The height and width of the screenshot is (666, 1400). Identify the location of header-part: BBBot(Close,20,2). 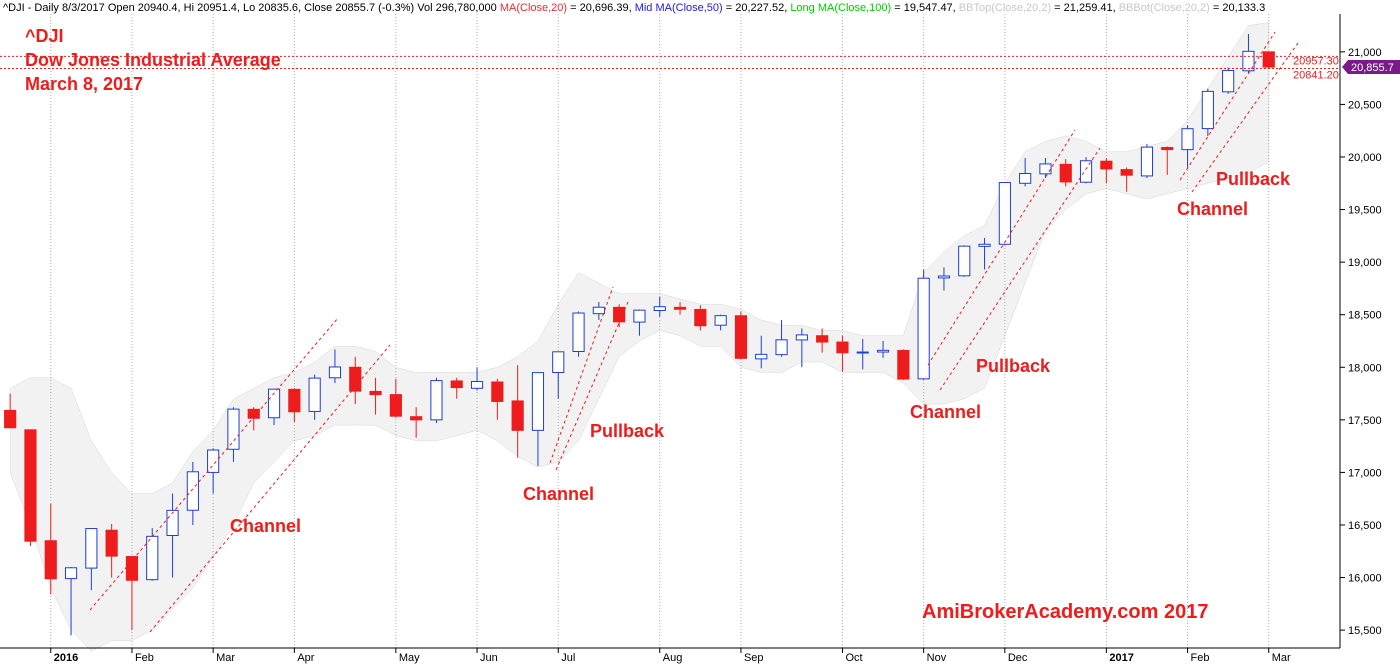
(1164, 8).